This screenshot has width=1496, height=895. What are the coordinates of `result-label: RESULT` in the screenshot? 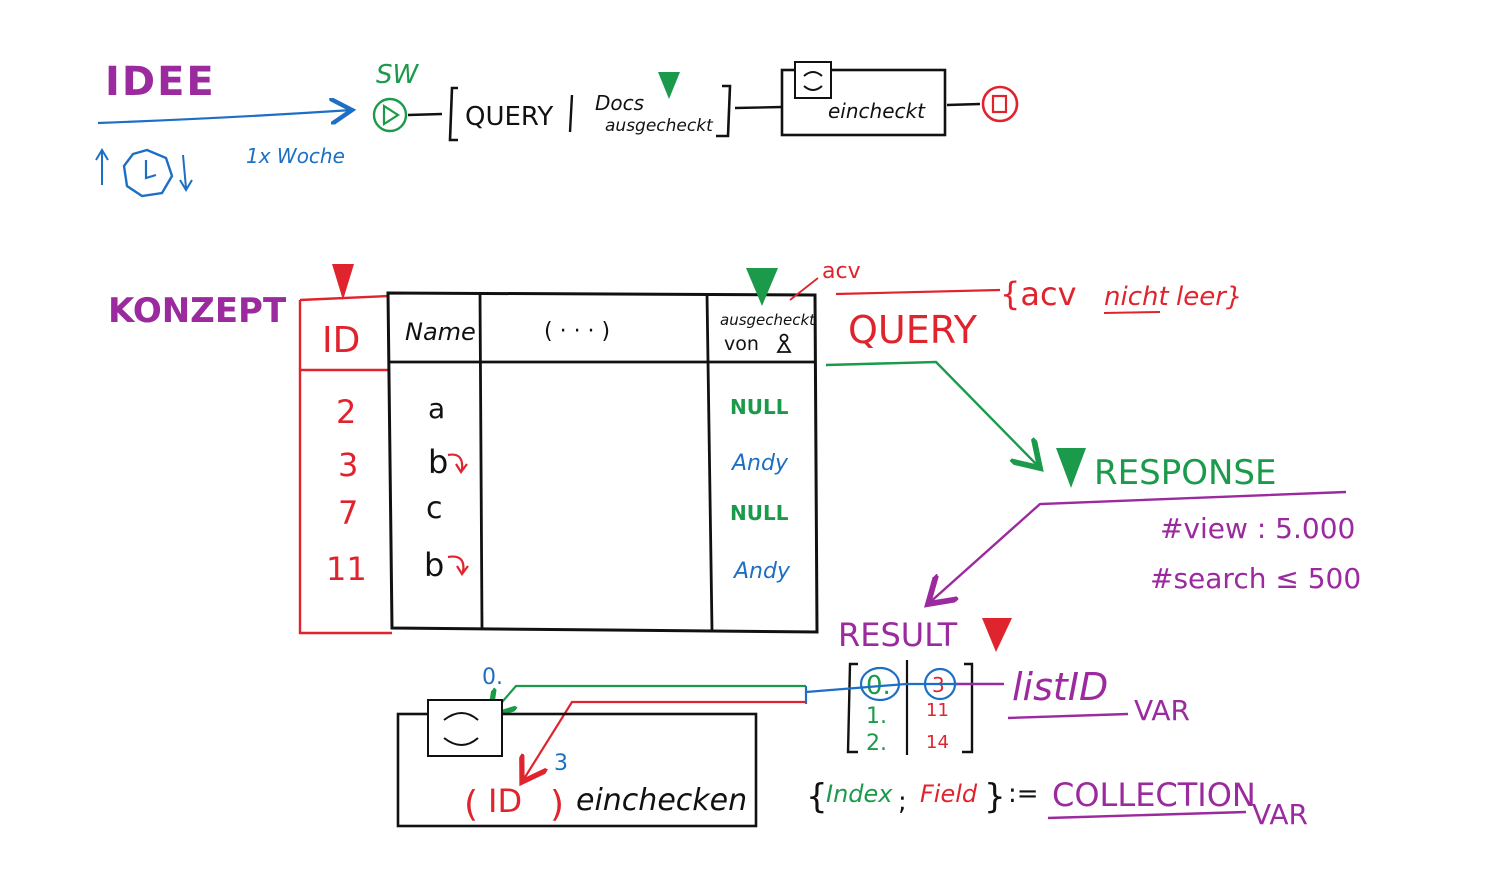 It's located at (898, 635).